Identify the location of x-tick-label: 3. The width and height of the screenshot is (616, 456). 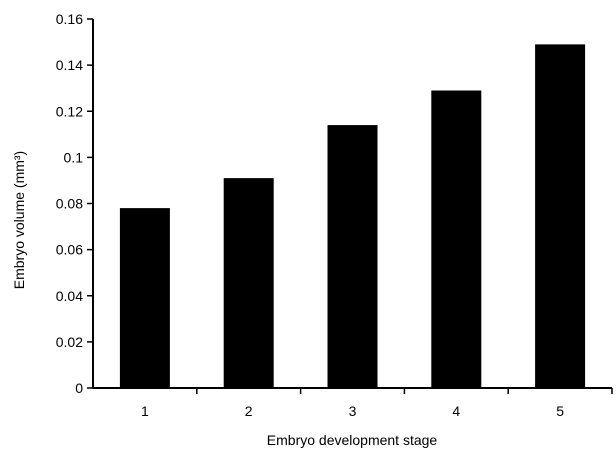
(353, 411).